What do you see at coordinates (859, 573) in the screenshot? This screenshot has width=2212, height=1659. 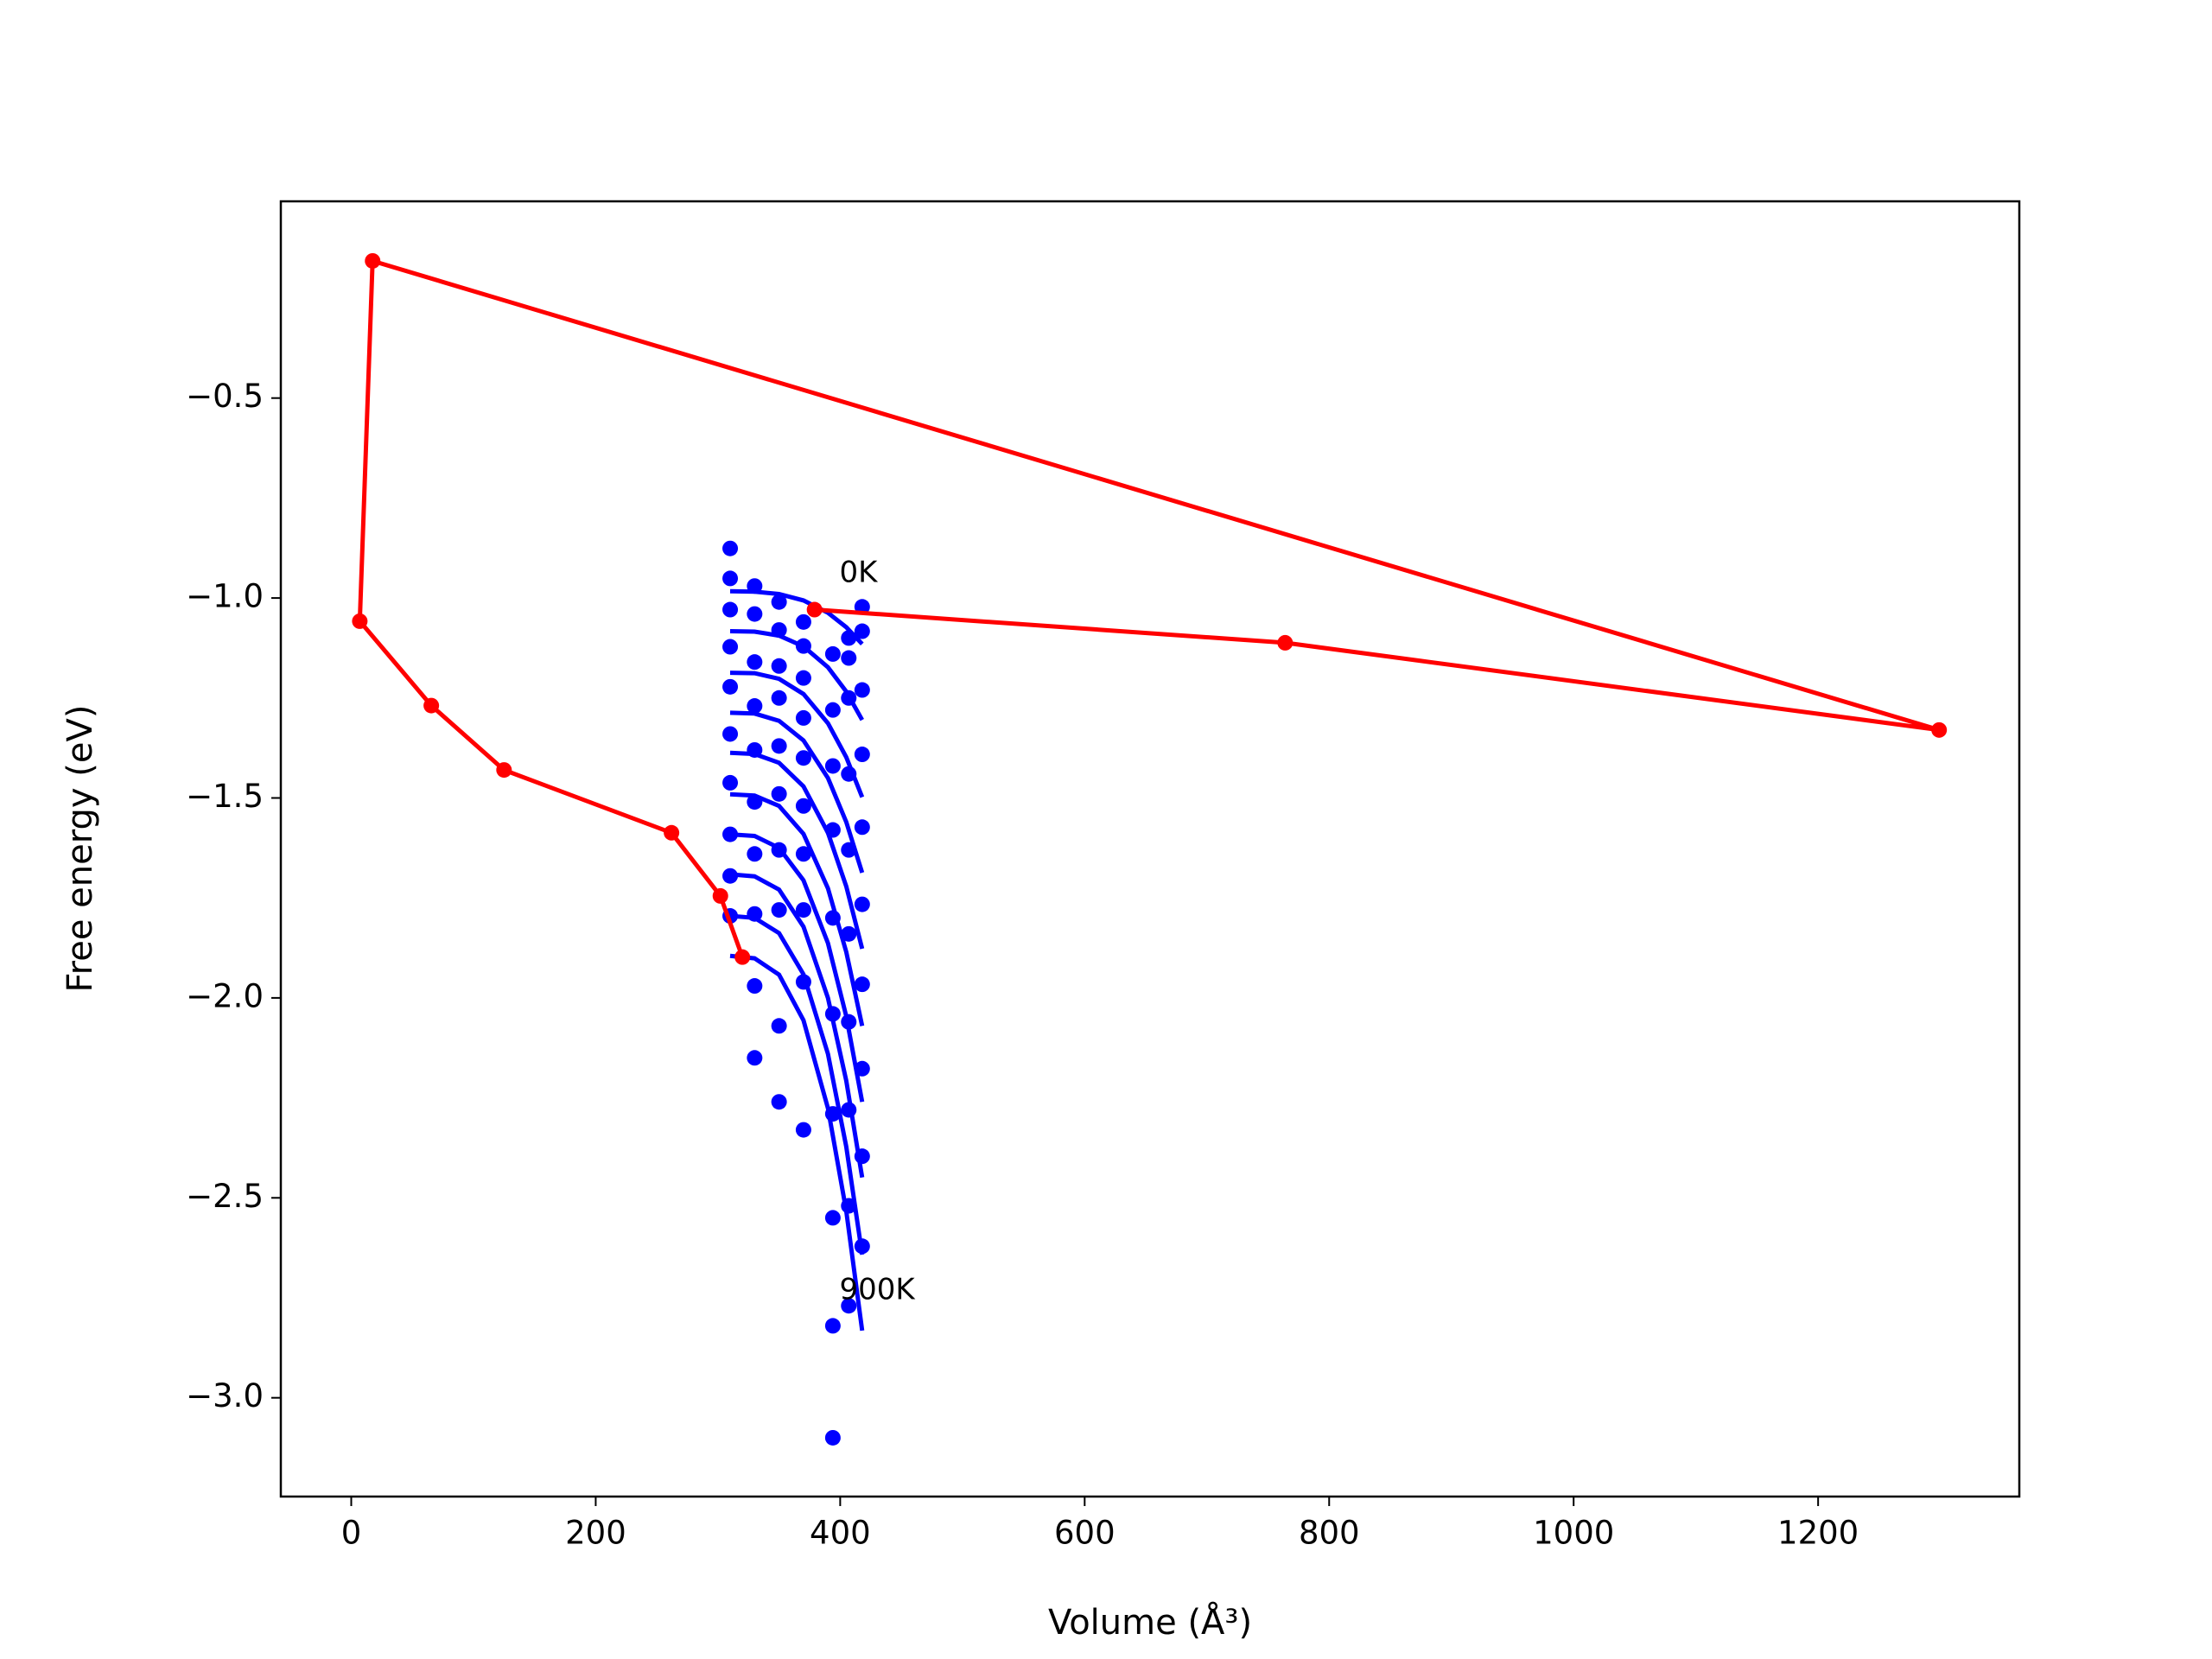 I see `annotation: 0K` at bounding box center [859, 573].